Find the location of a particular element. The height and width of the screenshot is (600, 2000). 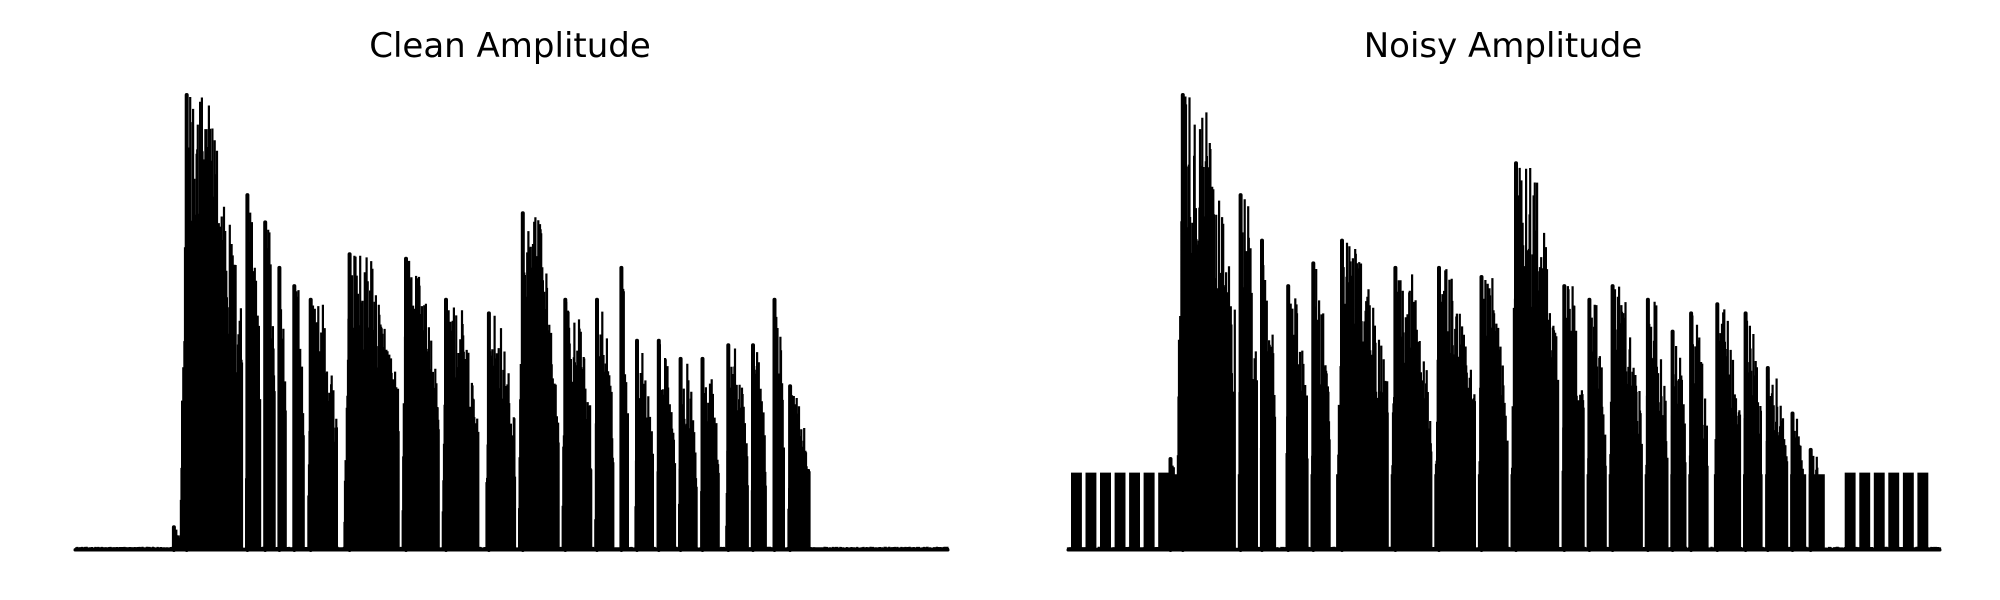

noisy-amplitude-title: Noisy Amplitude is located at coordinates (1503, 46).